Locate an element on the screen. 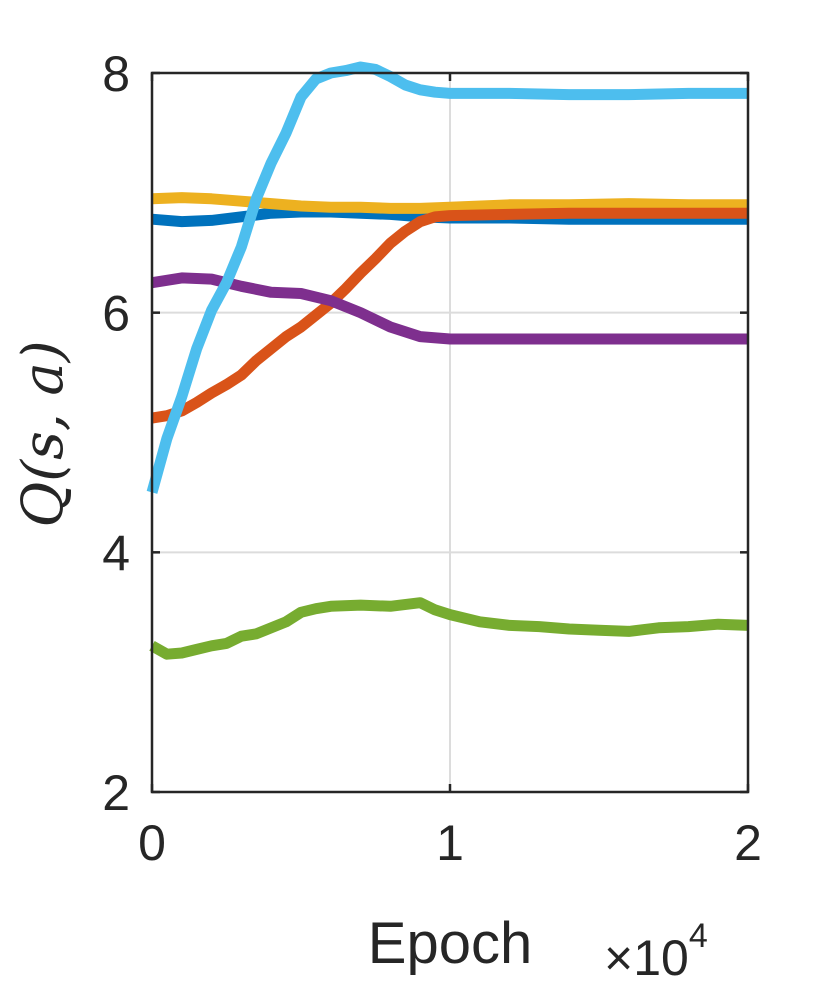 This screenshot has width=830, height=994. y-axis-label: Q(s, a) is located at coordinates (43, 433).